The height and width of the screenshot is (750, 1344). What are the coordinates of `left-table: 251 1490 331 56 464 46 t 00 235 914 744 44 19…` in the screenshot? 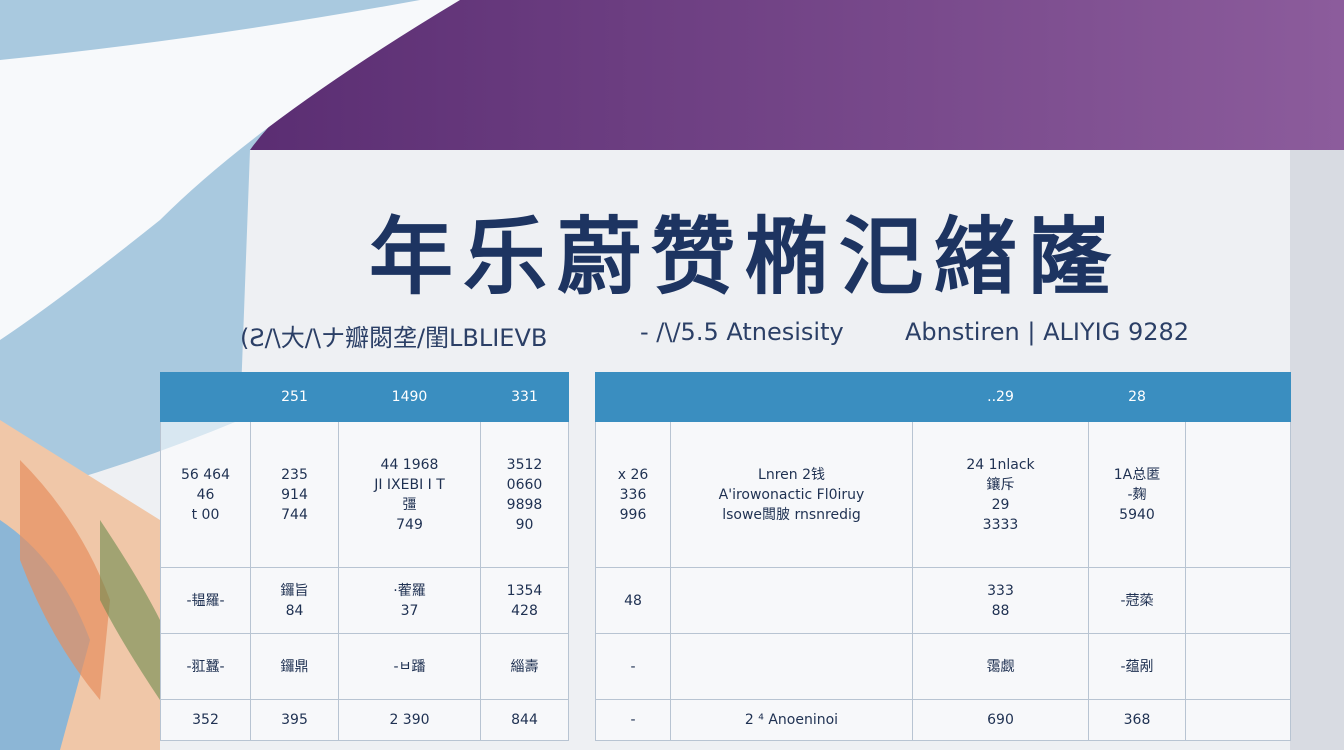 It's located at (364, 556).